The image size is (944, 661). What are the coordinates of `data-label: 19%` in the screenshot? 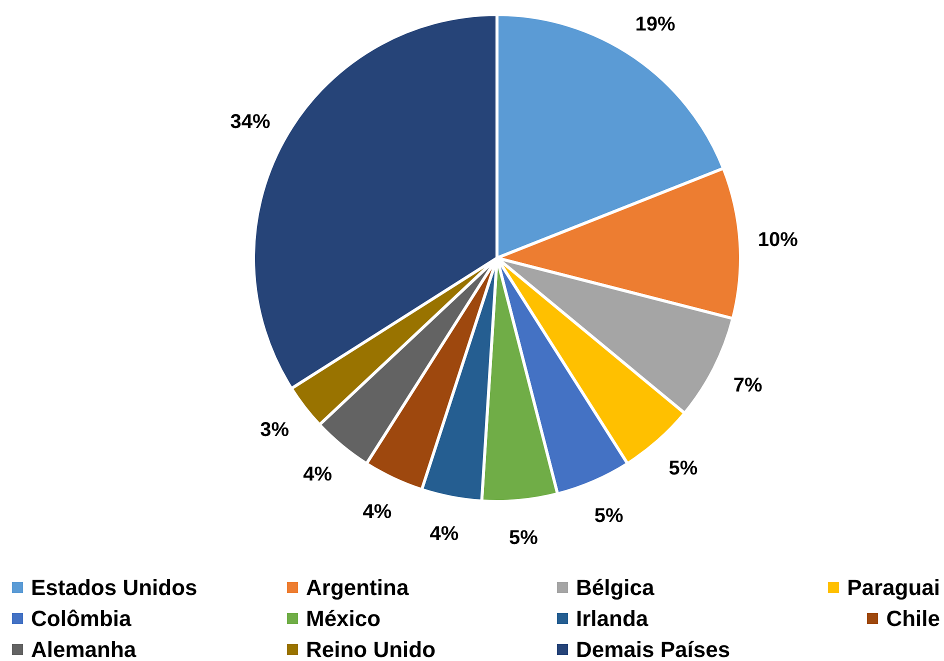 It's located at (655, 25).